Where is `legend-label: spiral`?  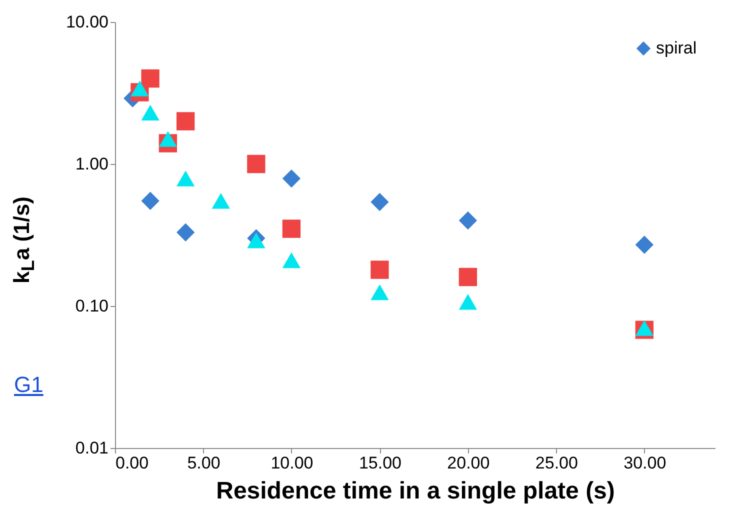 legend-label: spiral is located at coordinates (676, 48).